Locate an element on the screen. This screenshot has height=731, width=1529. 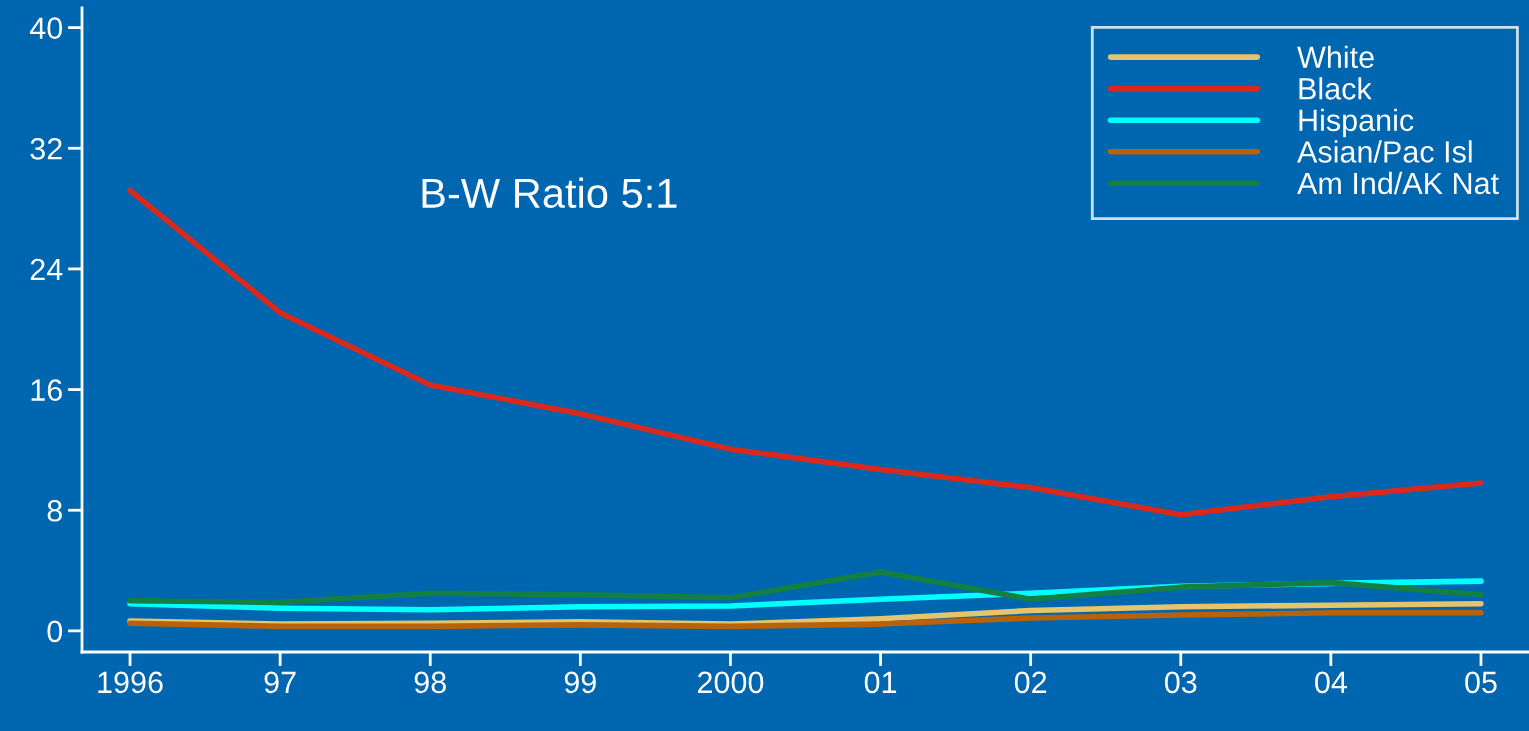
x-tick-label: 1996 is located at coordinates (130, 682).